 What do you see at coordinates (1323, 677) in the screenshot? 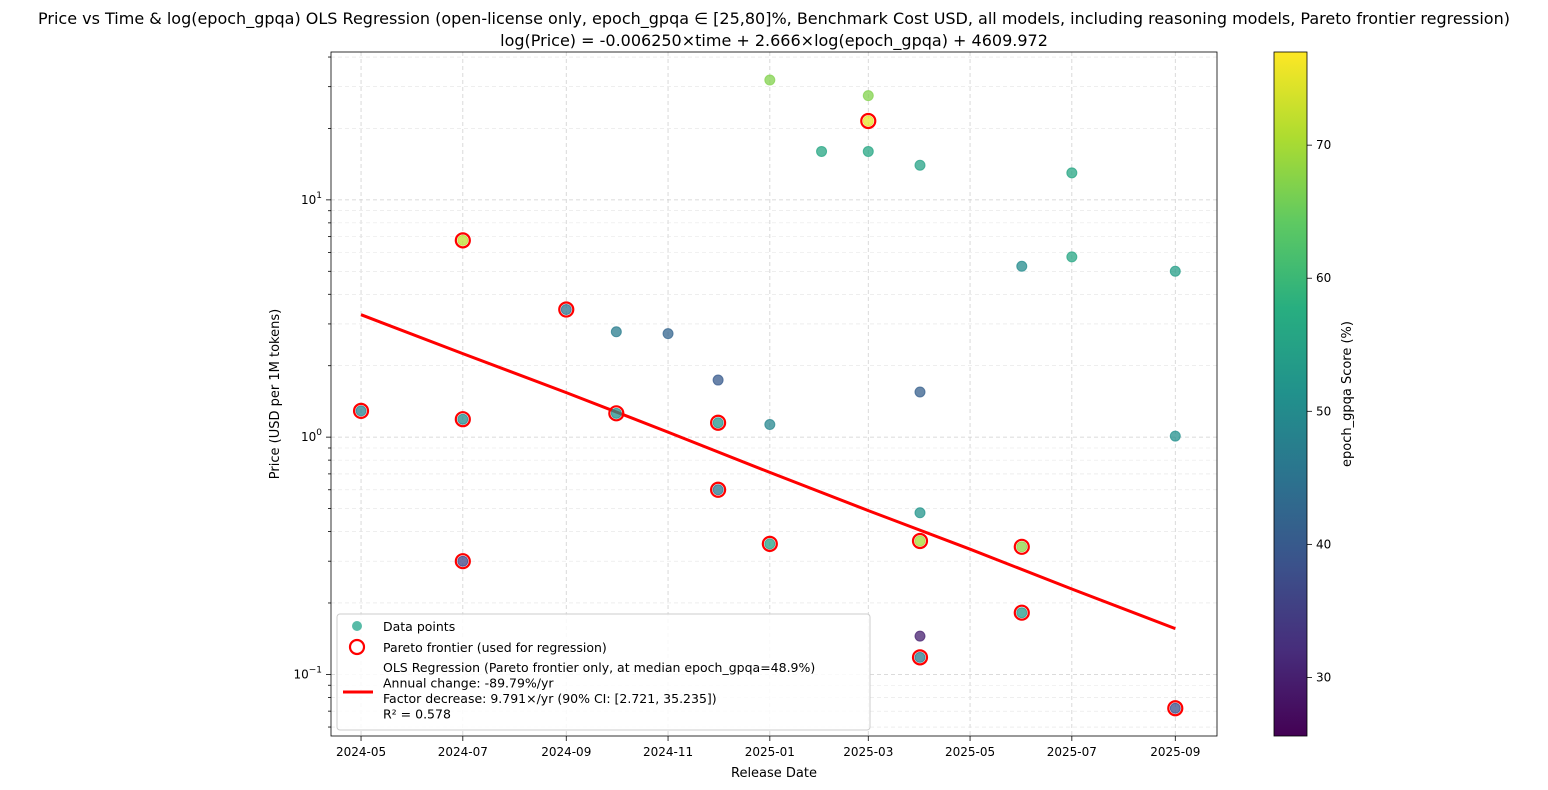
I see `colorbar-tick-label: 30` at bounding box center [1323, 677].